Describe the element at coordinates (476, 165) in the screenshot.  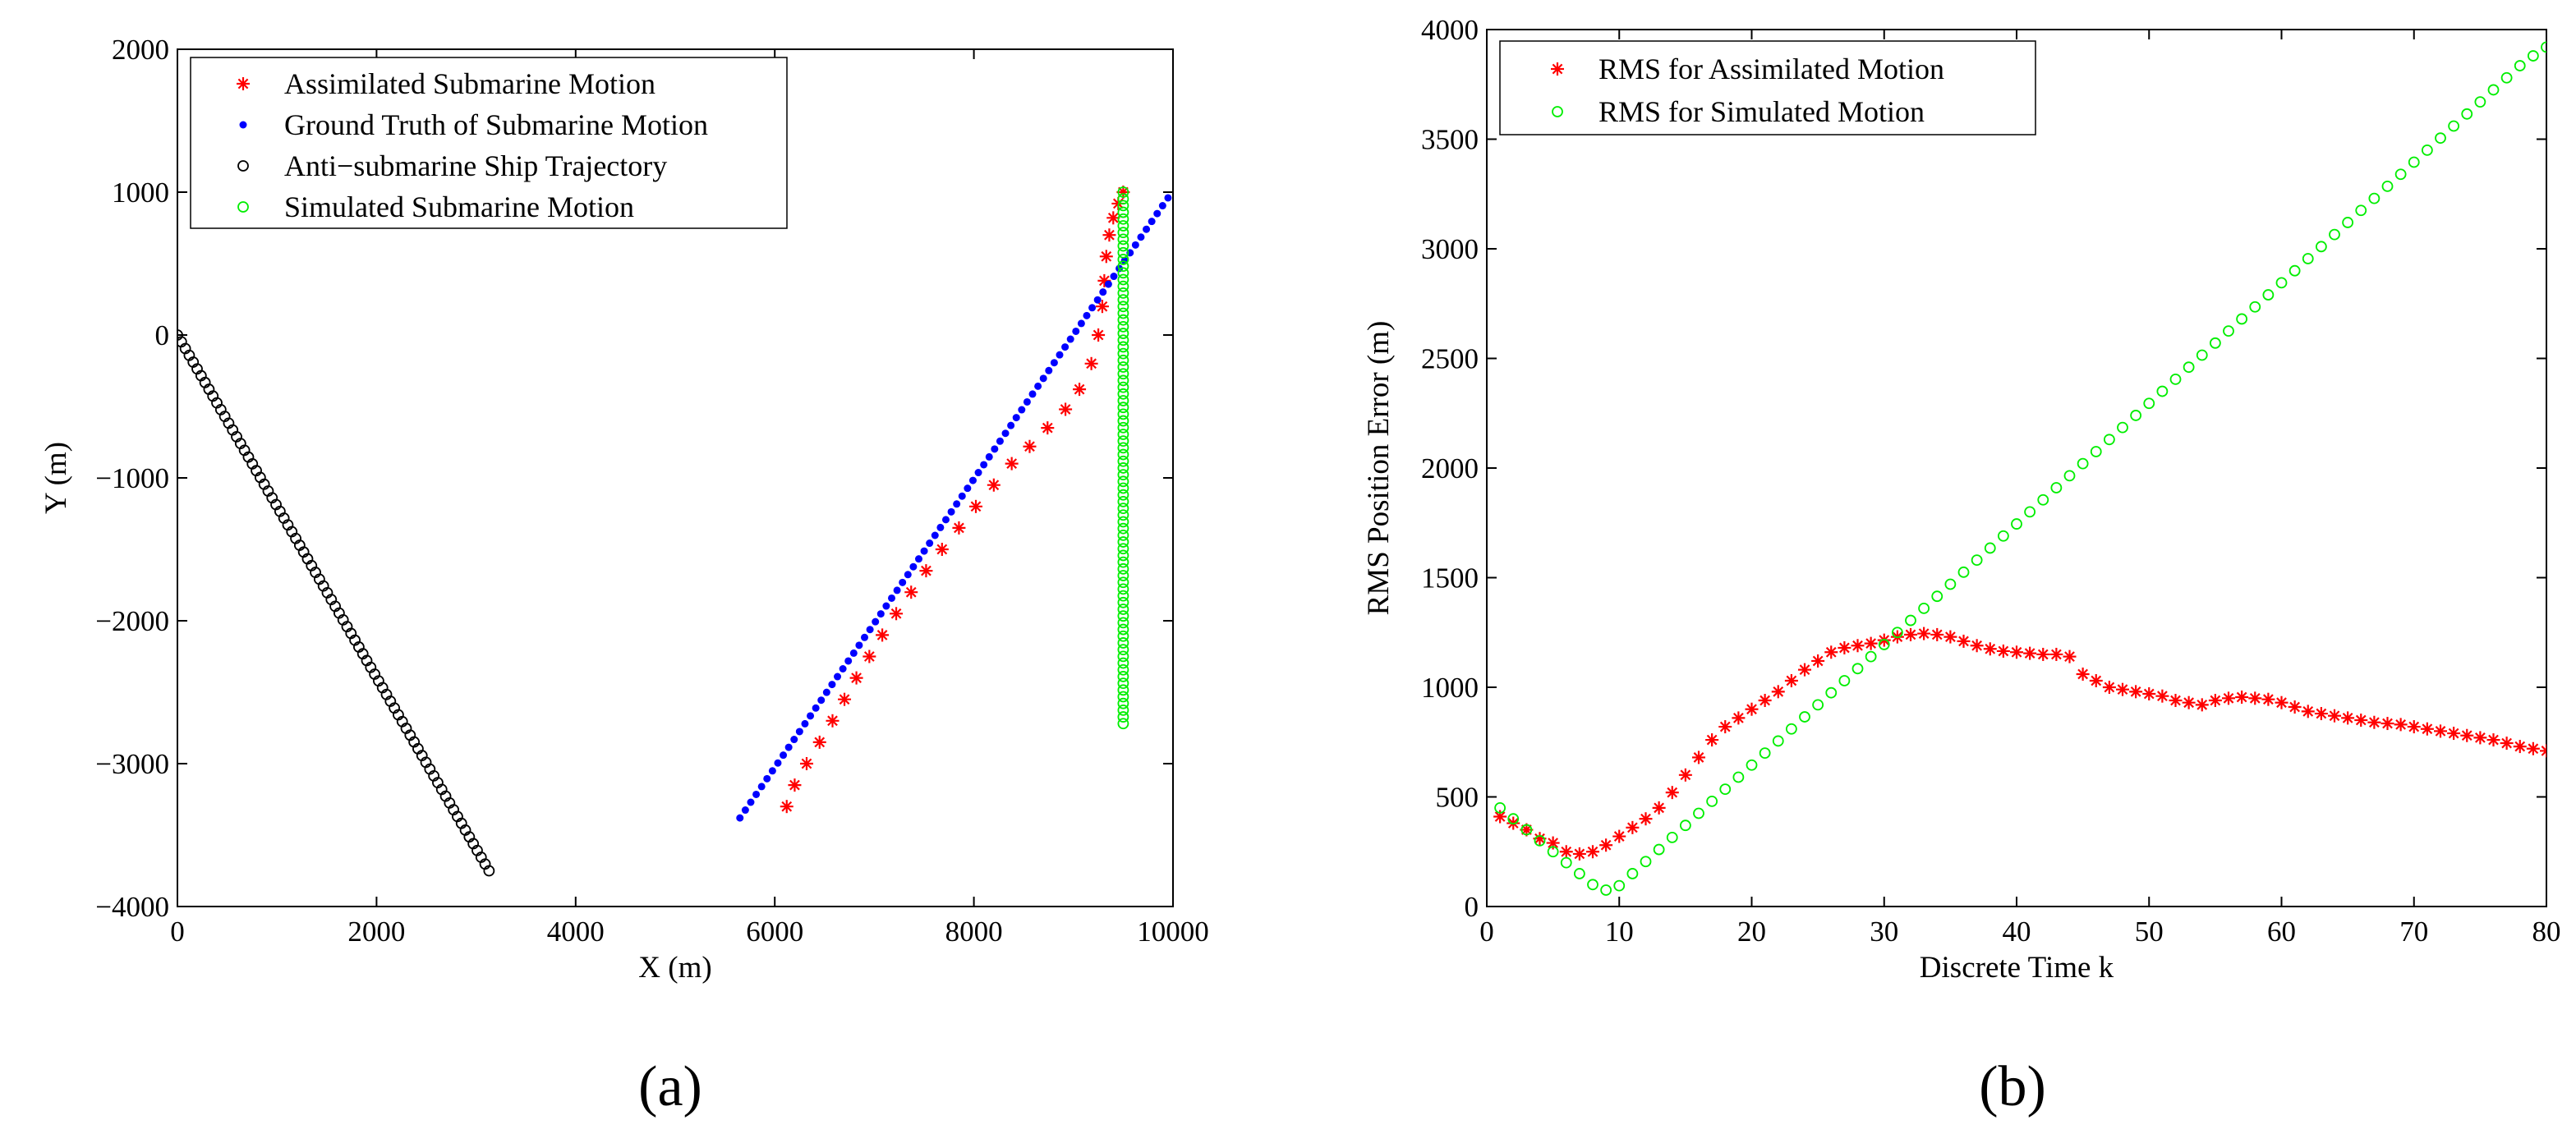
I see `legend-label-ship-trajectory: Anti−submarine Ship Trajectory` at that location.